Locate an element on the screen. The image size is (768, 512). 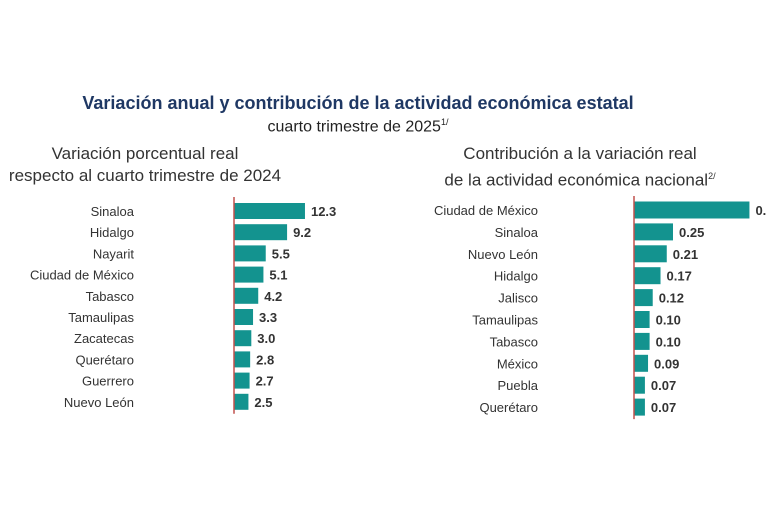
right-value-label: 0.21 is located at coordinates (685, 254).